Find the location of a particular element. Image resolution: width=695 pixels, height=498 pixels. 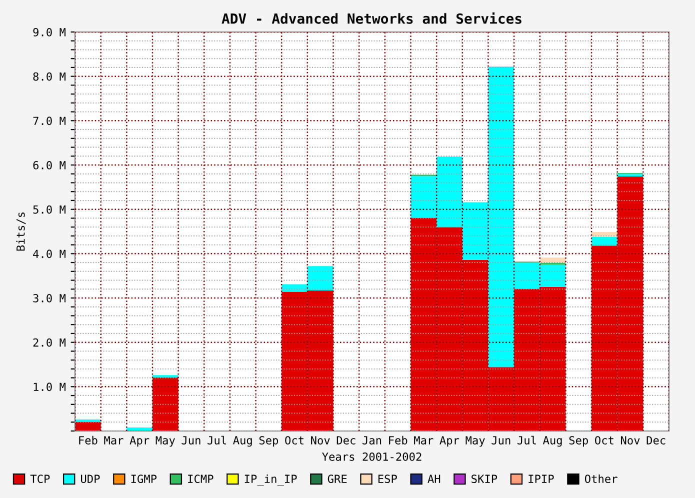

y-tick-label: 1.0 M is located at coordinates (50, 387).